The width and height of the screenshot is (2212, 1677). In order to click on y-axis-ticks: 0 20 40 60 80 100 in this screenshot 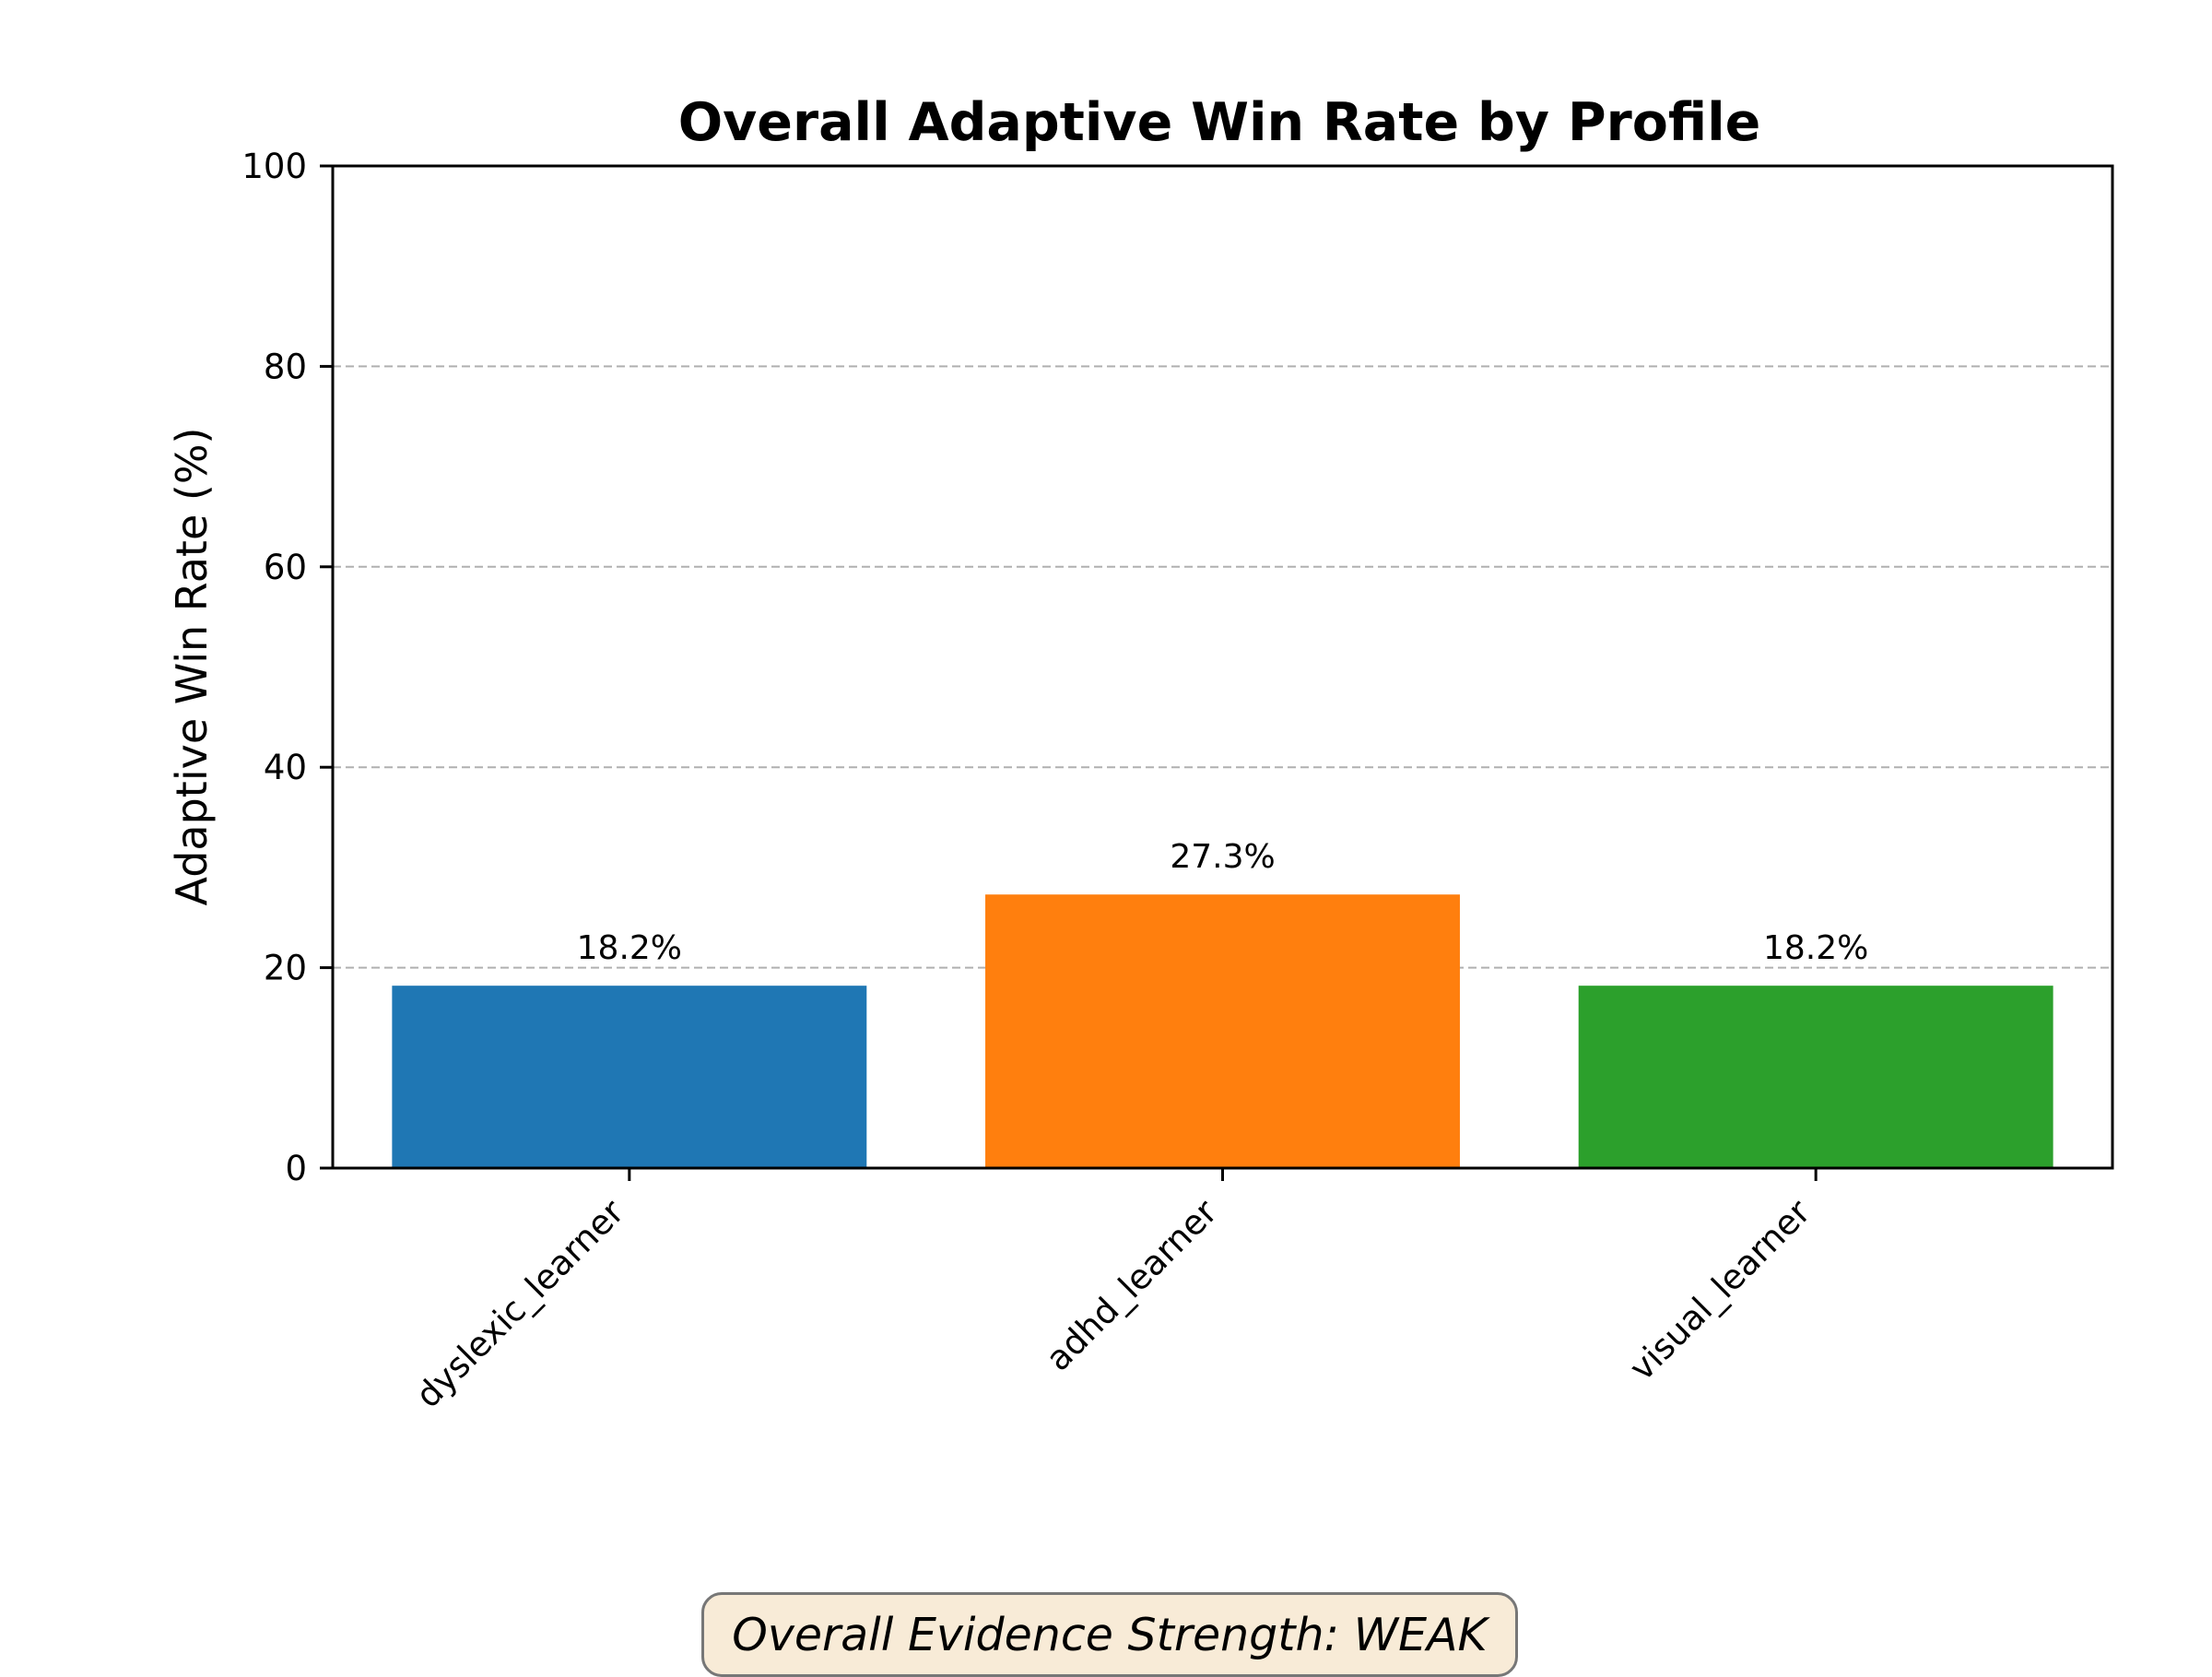, I will do `click(287, 667)`.